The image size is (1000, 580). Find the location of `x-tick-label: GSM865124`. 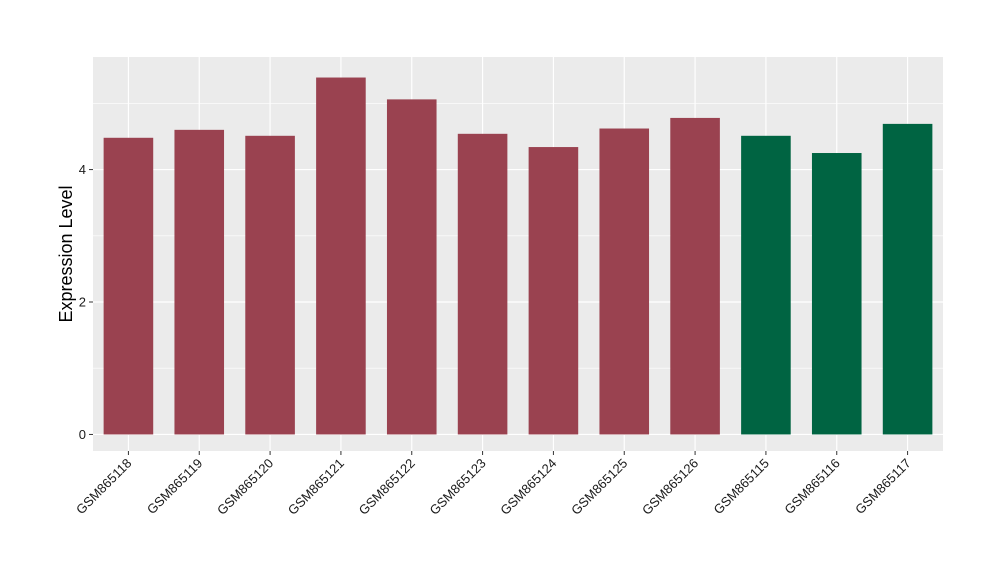

x-tick-label: GSM865124 is located at coordinates (528, 487).